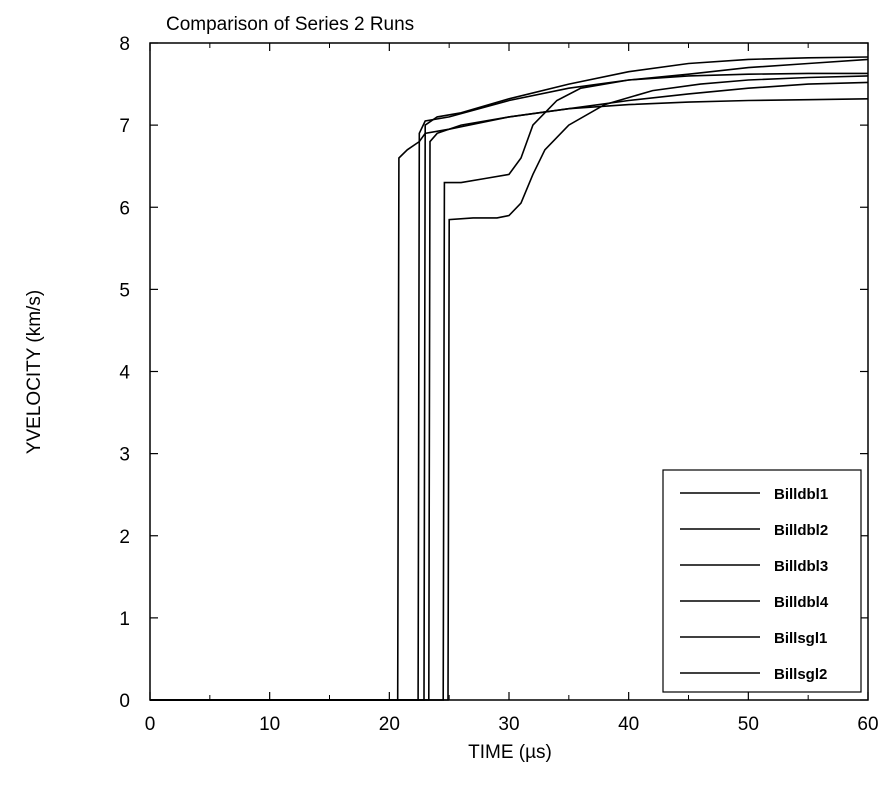 This screenshot has height=798, width=883. What do you see at coordinates (290, 24) in the screenshot?
I see `chart-title: Comparison of Series 2 Runs` at bounding box center [290, 24].